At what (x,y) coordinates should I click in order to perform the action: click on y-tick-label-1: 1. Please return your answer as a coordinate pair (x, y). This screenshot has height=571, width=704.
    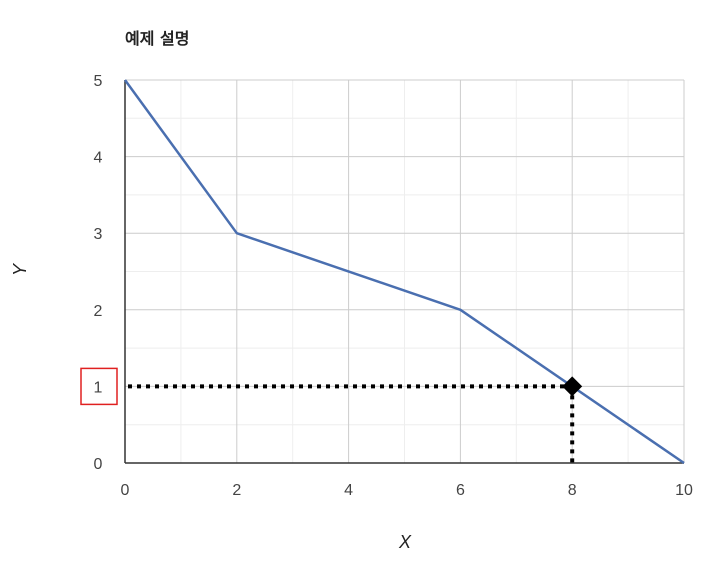
    Looking at the image, I should click on (98, 387).